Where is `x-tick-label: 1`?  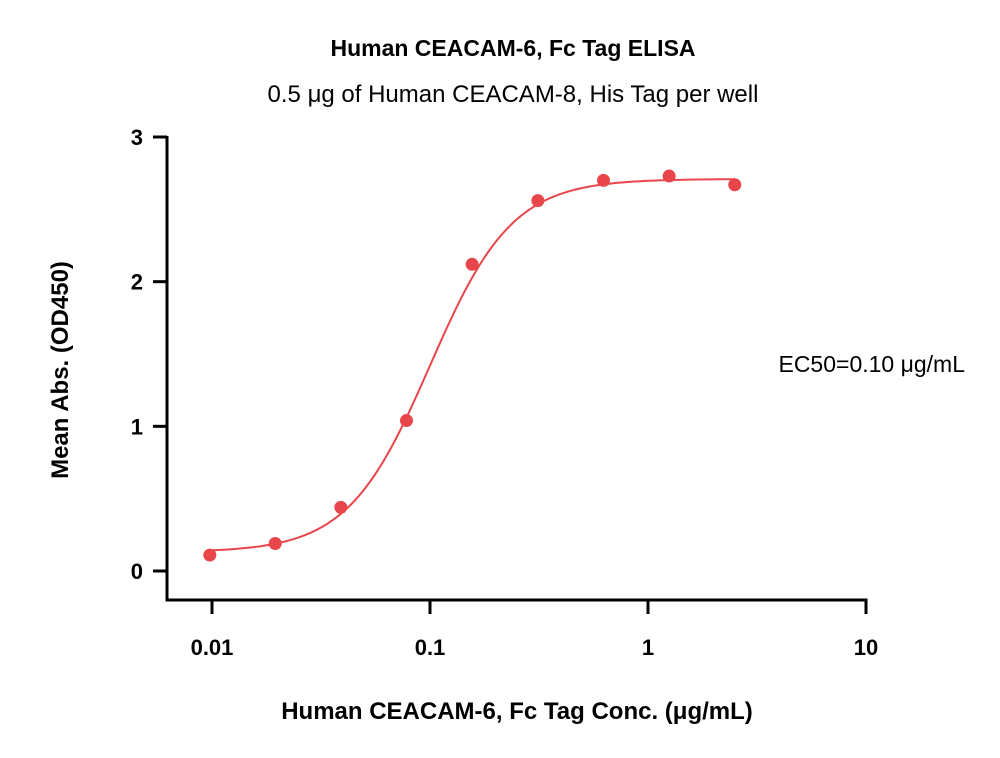 x-tick-label: 1 is located at coordinates (648, 647).